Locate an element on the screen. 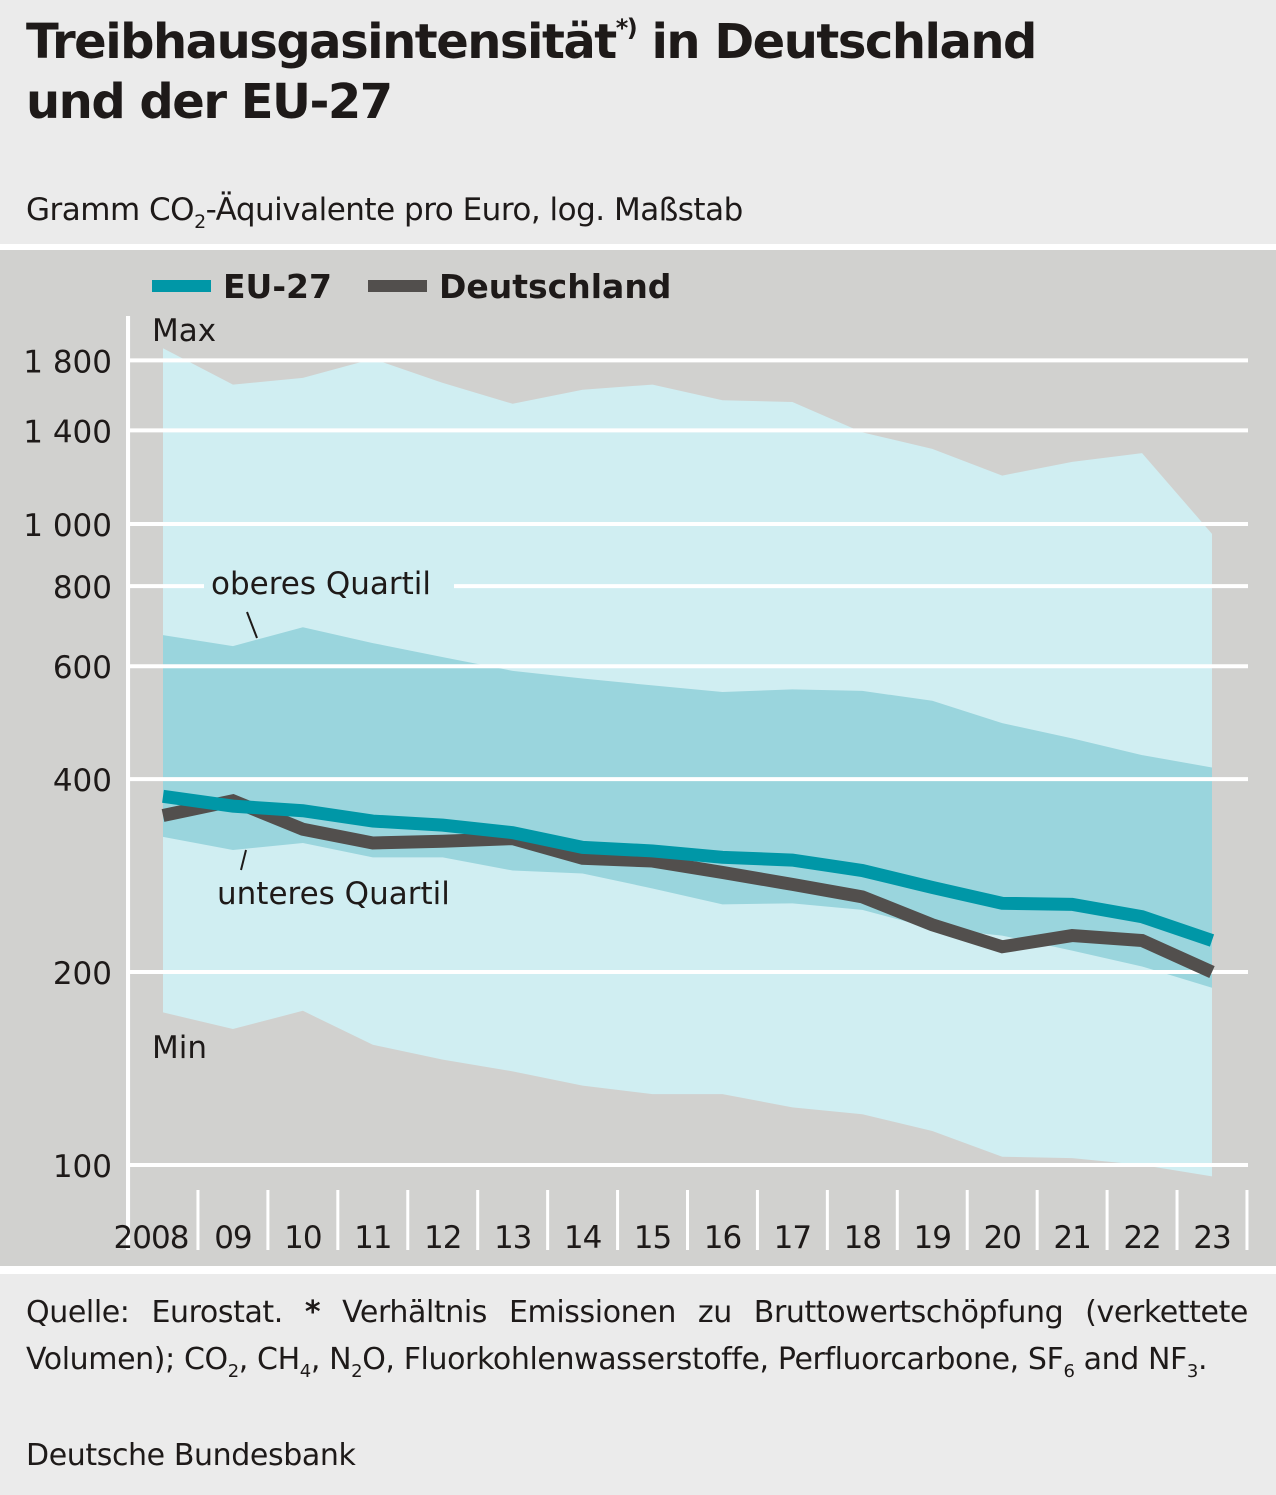 This screenshot has height=1495, width=1276. x-tick-label: 13 is located at coordinates (512, 1238).